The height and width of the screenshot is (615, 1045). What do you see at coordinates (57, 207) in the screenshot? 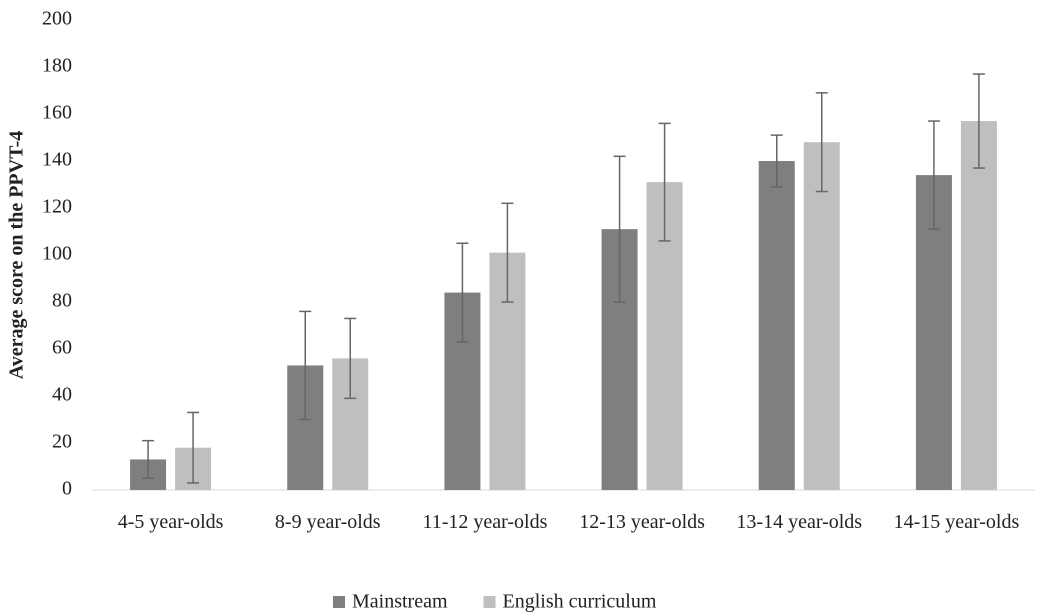
I see `y-tick-label: 120` at bounding box center [57, 207].